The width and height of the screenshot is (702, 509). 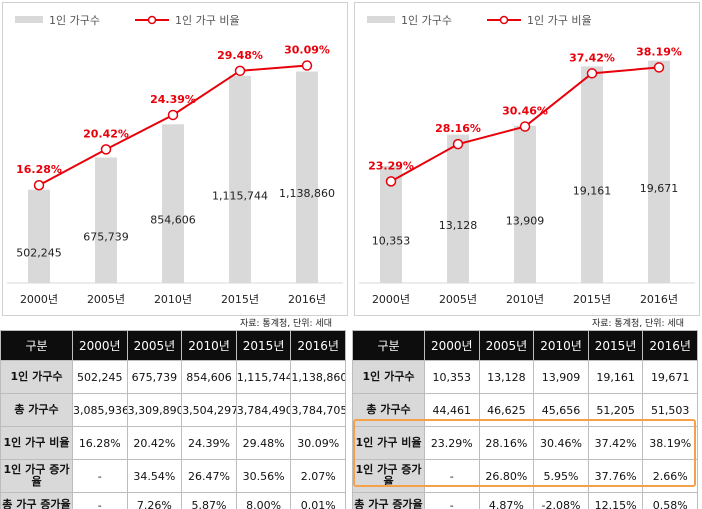 I want to click on table-cell: -2.08%, so click(x=561, y=500).